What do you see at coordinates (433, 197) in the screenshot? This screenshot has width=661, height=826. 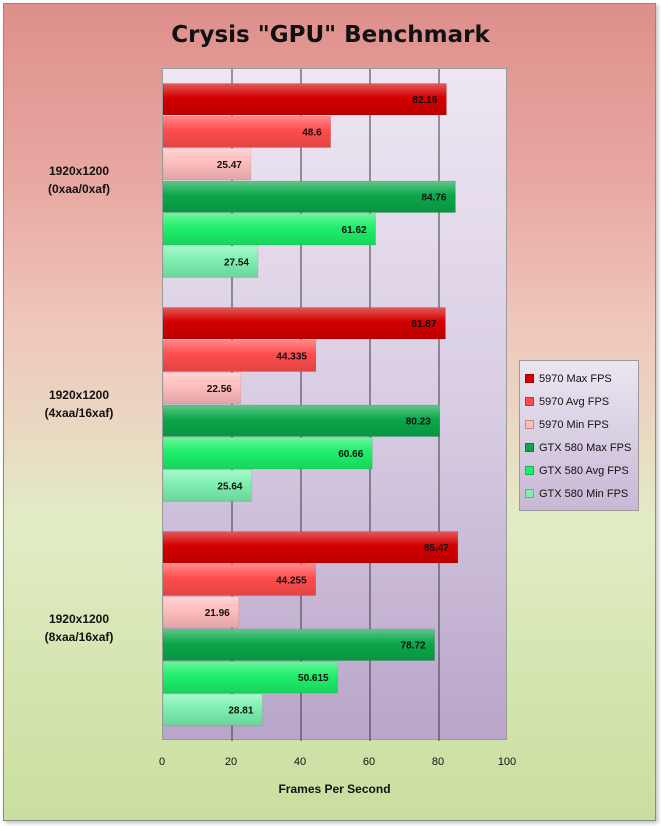 I see `data-label: 84.76` at bounding box center [433, 197].